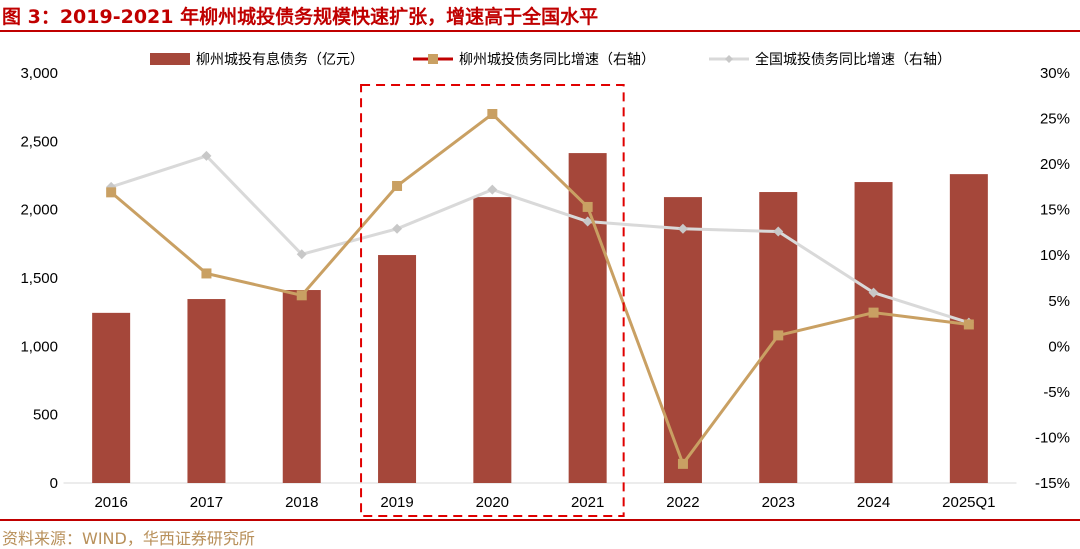 This screenshot has height=549, width=1080. Describe the element at coordinates (280, 59) in the screenshot. I see `legend-label: 柳州城投有息债务（亿元）` at that location.